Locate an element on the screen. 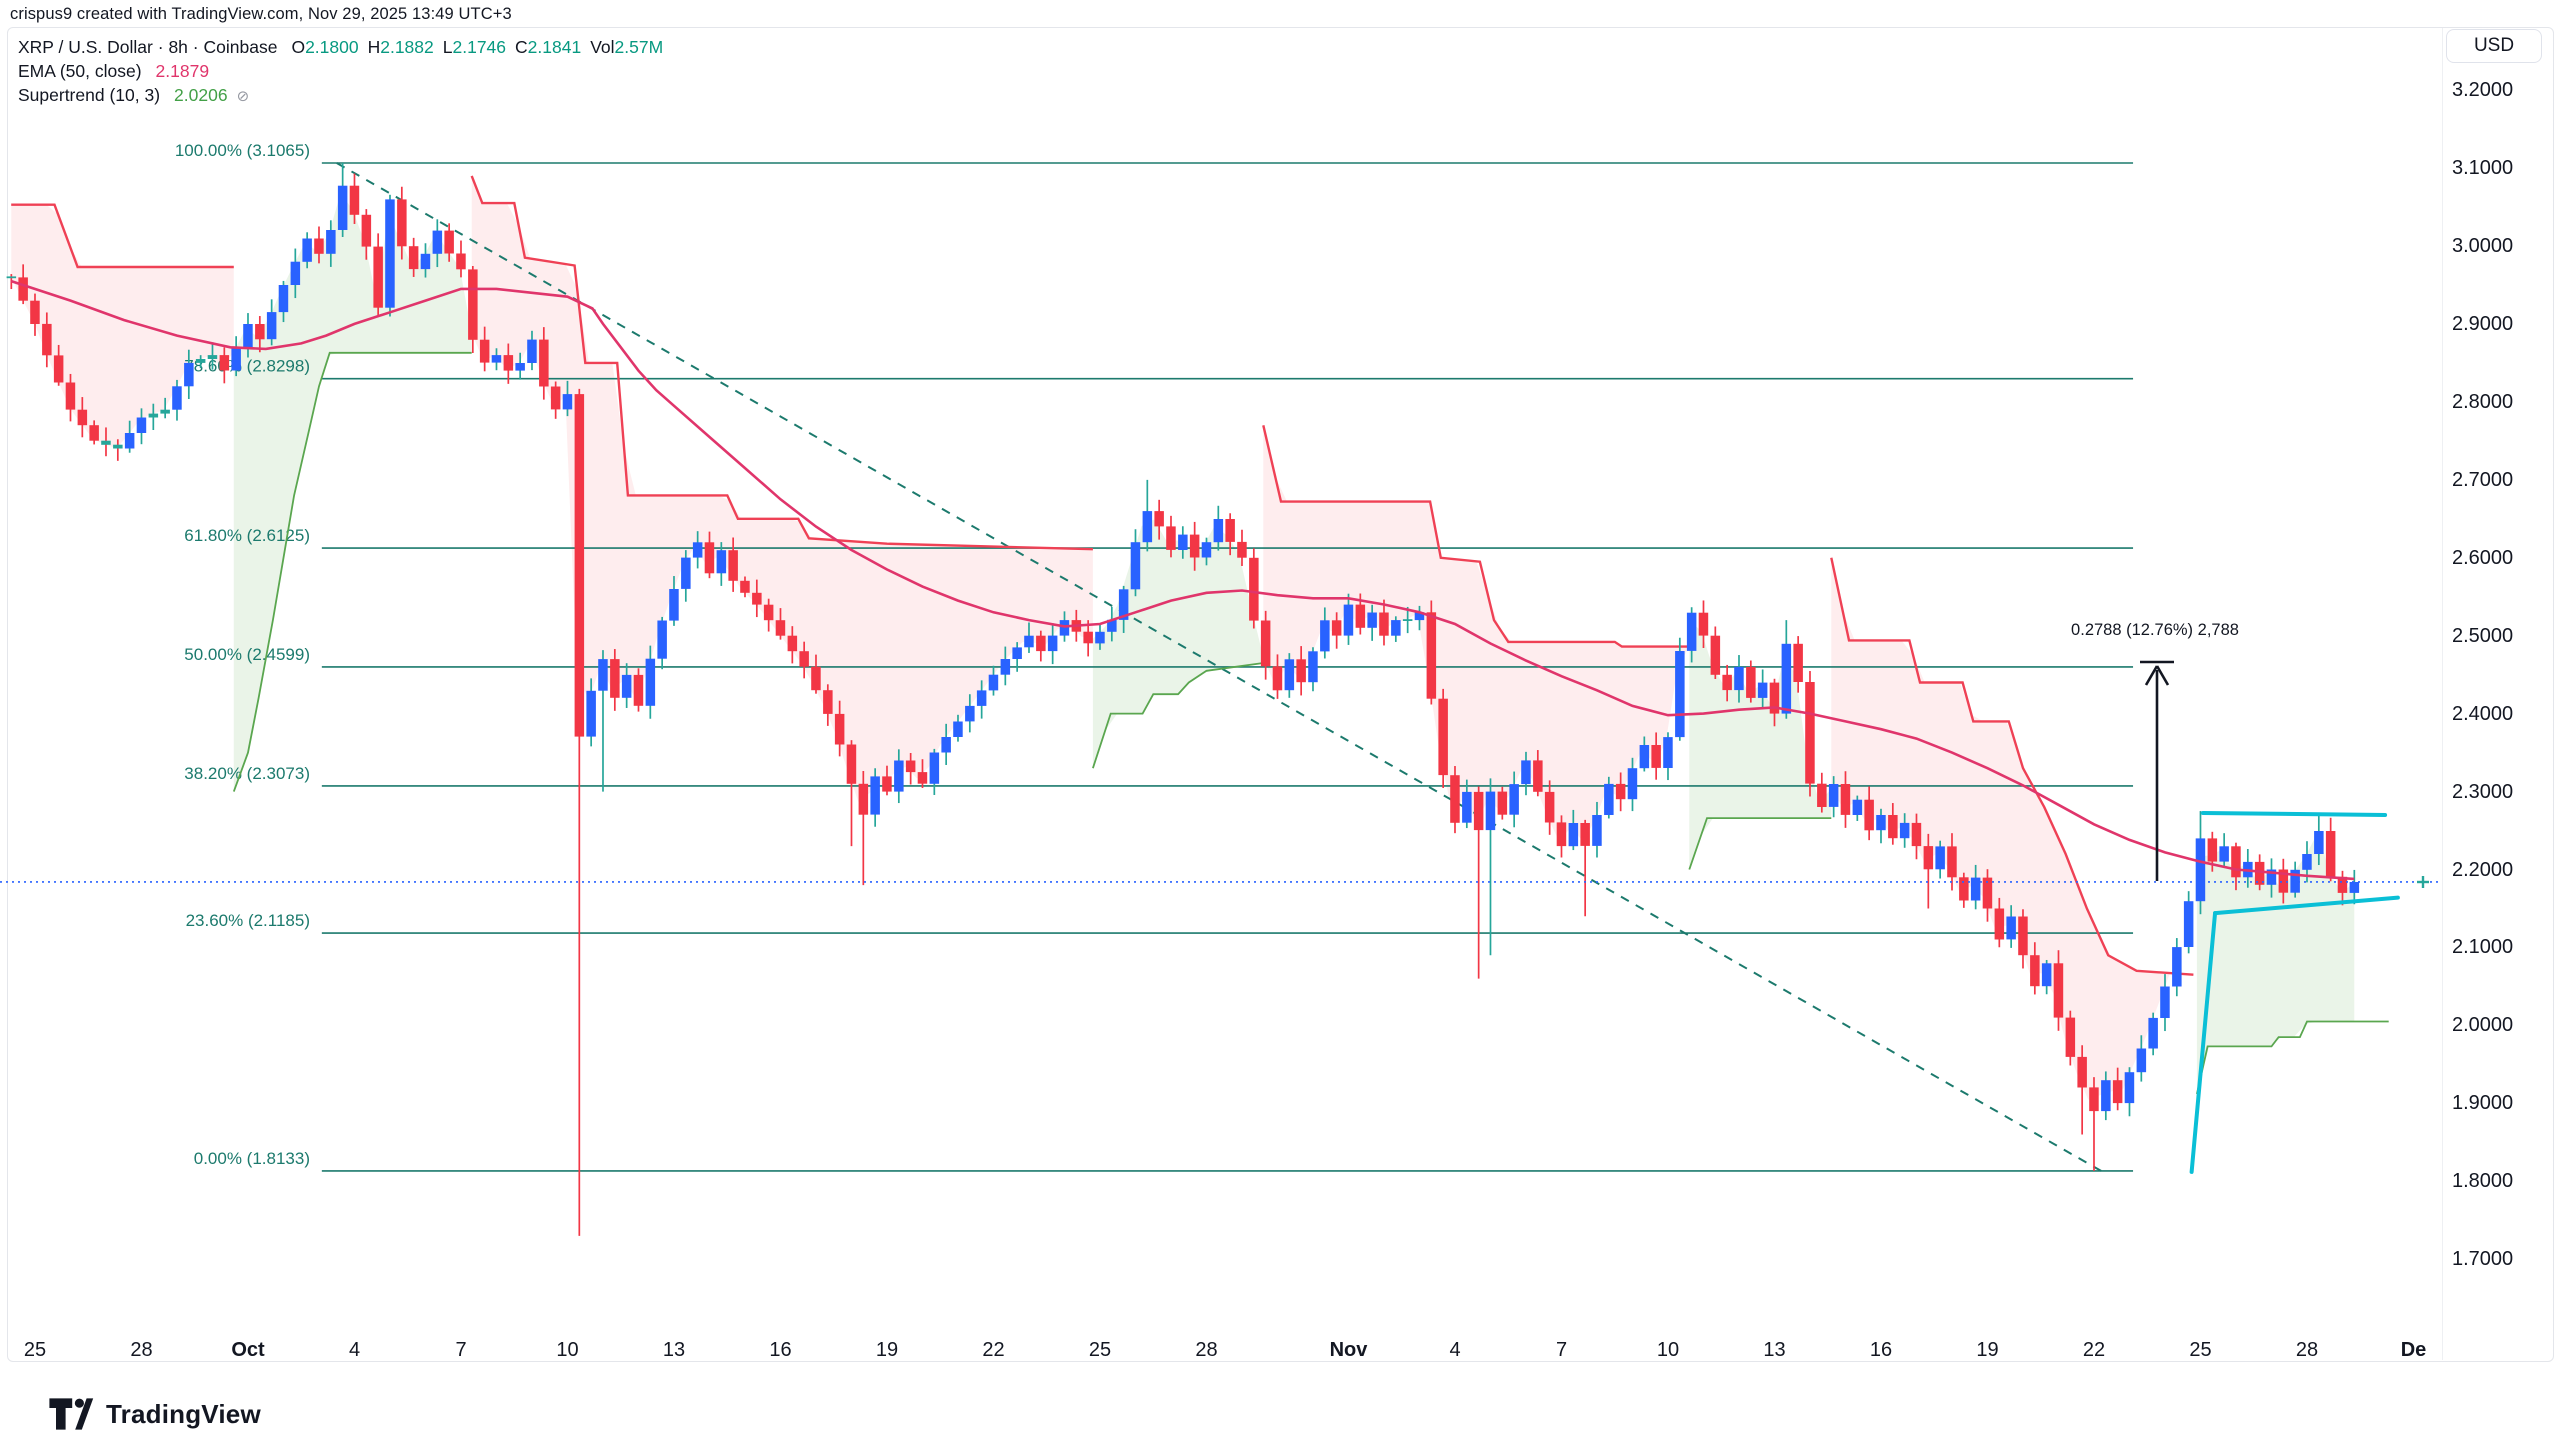 The width and height of the screenshot is (2560, 1447). legend-ema-row: EMA (50, close) 2.1879 is located at coordinates (340, 71).